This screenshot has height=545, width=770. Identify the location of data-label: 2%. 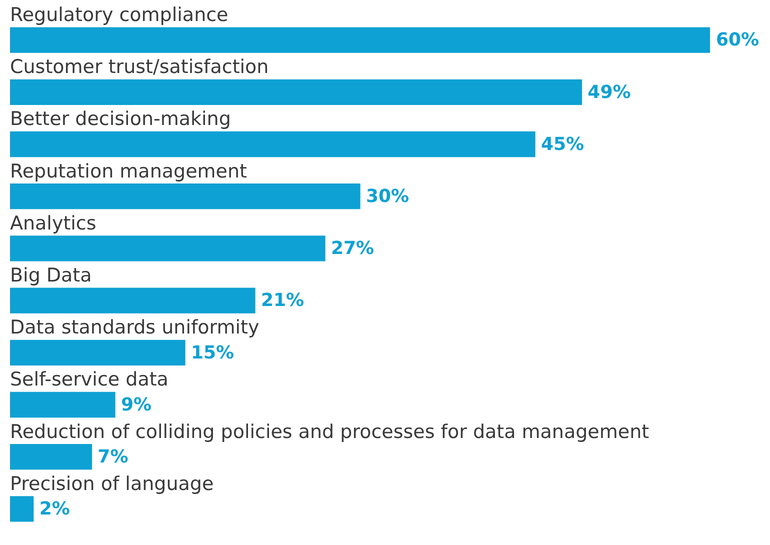
(54, 509).